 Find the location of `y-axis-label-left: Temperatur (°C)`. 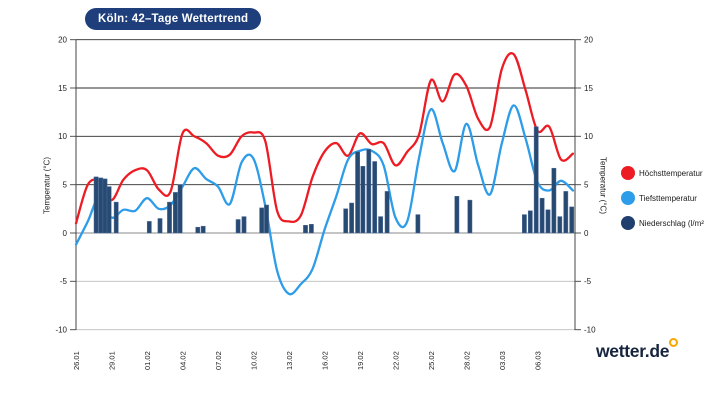

y-axis-label-left: Temperatur (°C) is located at coordinates (47, 185).